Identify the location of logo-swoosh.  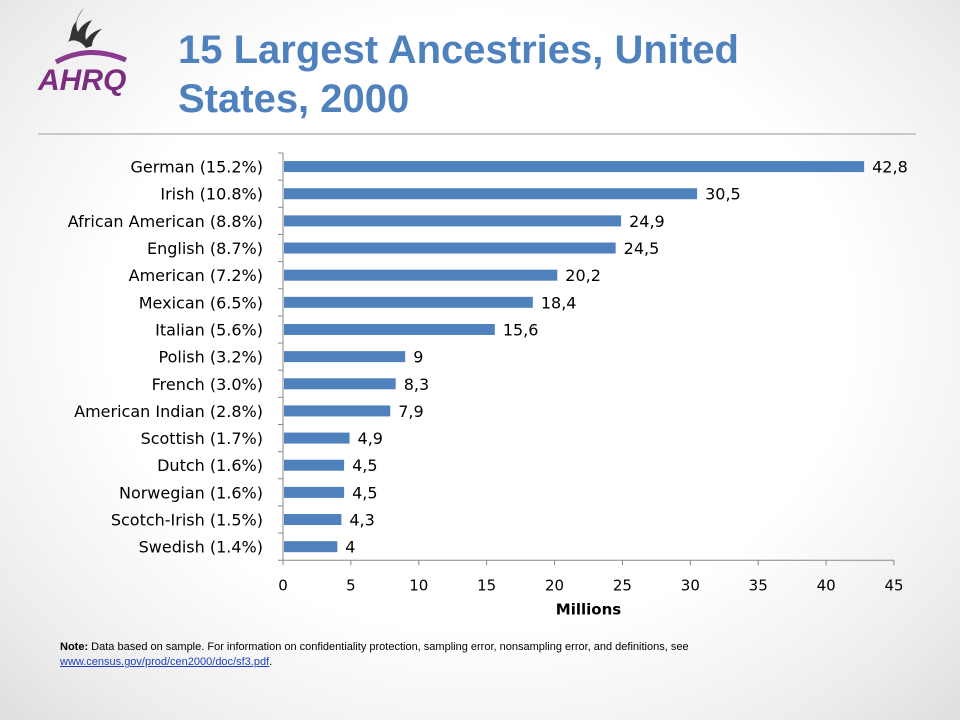
(90, 57).